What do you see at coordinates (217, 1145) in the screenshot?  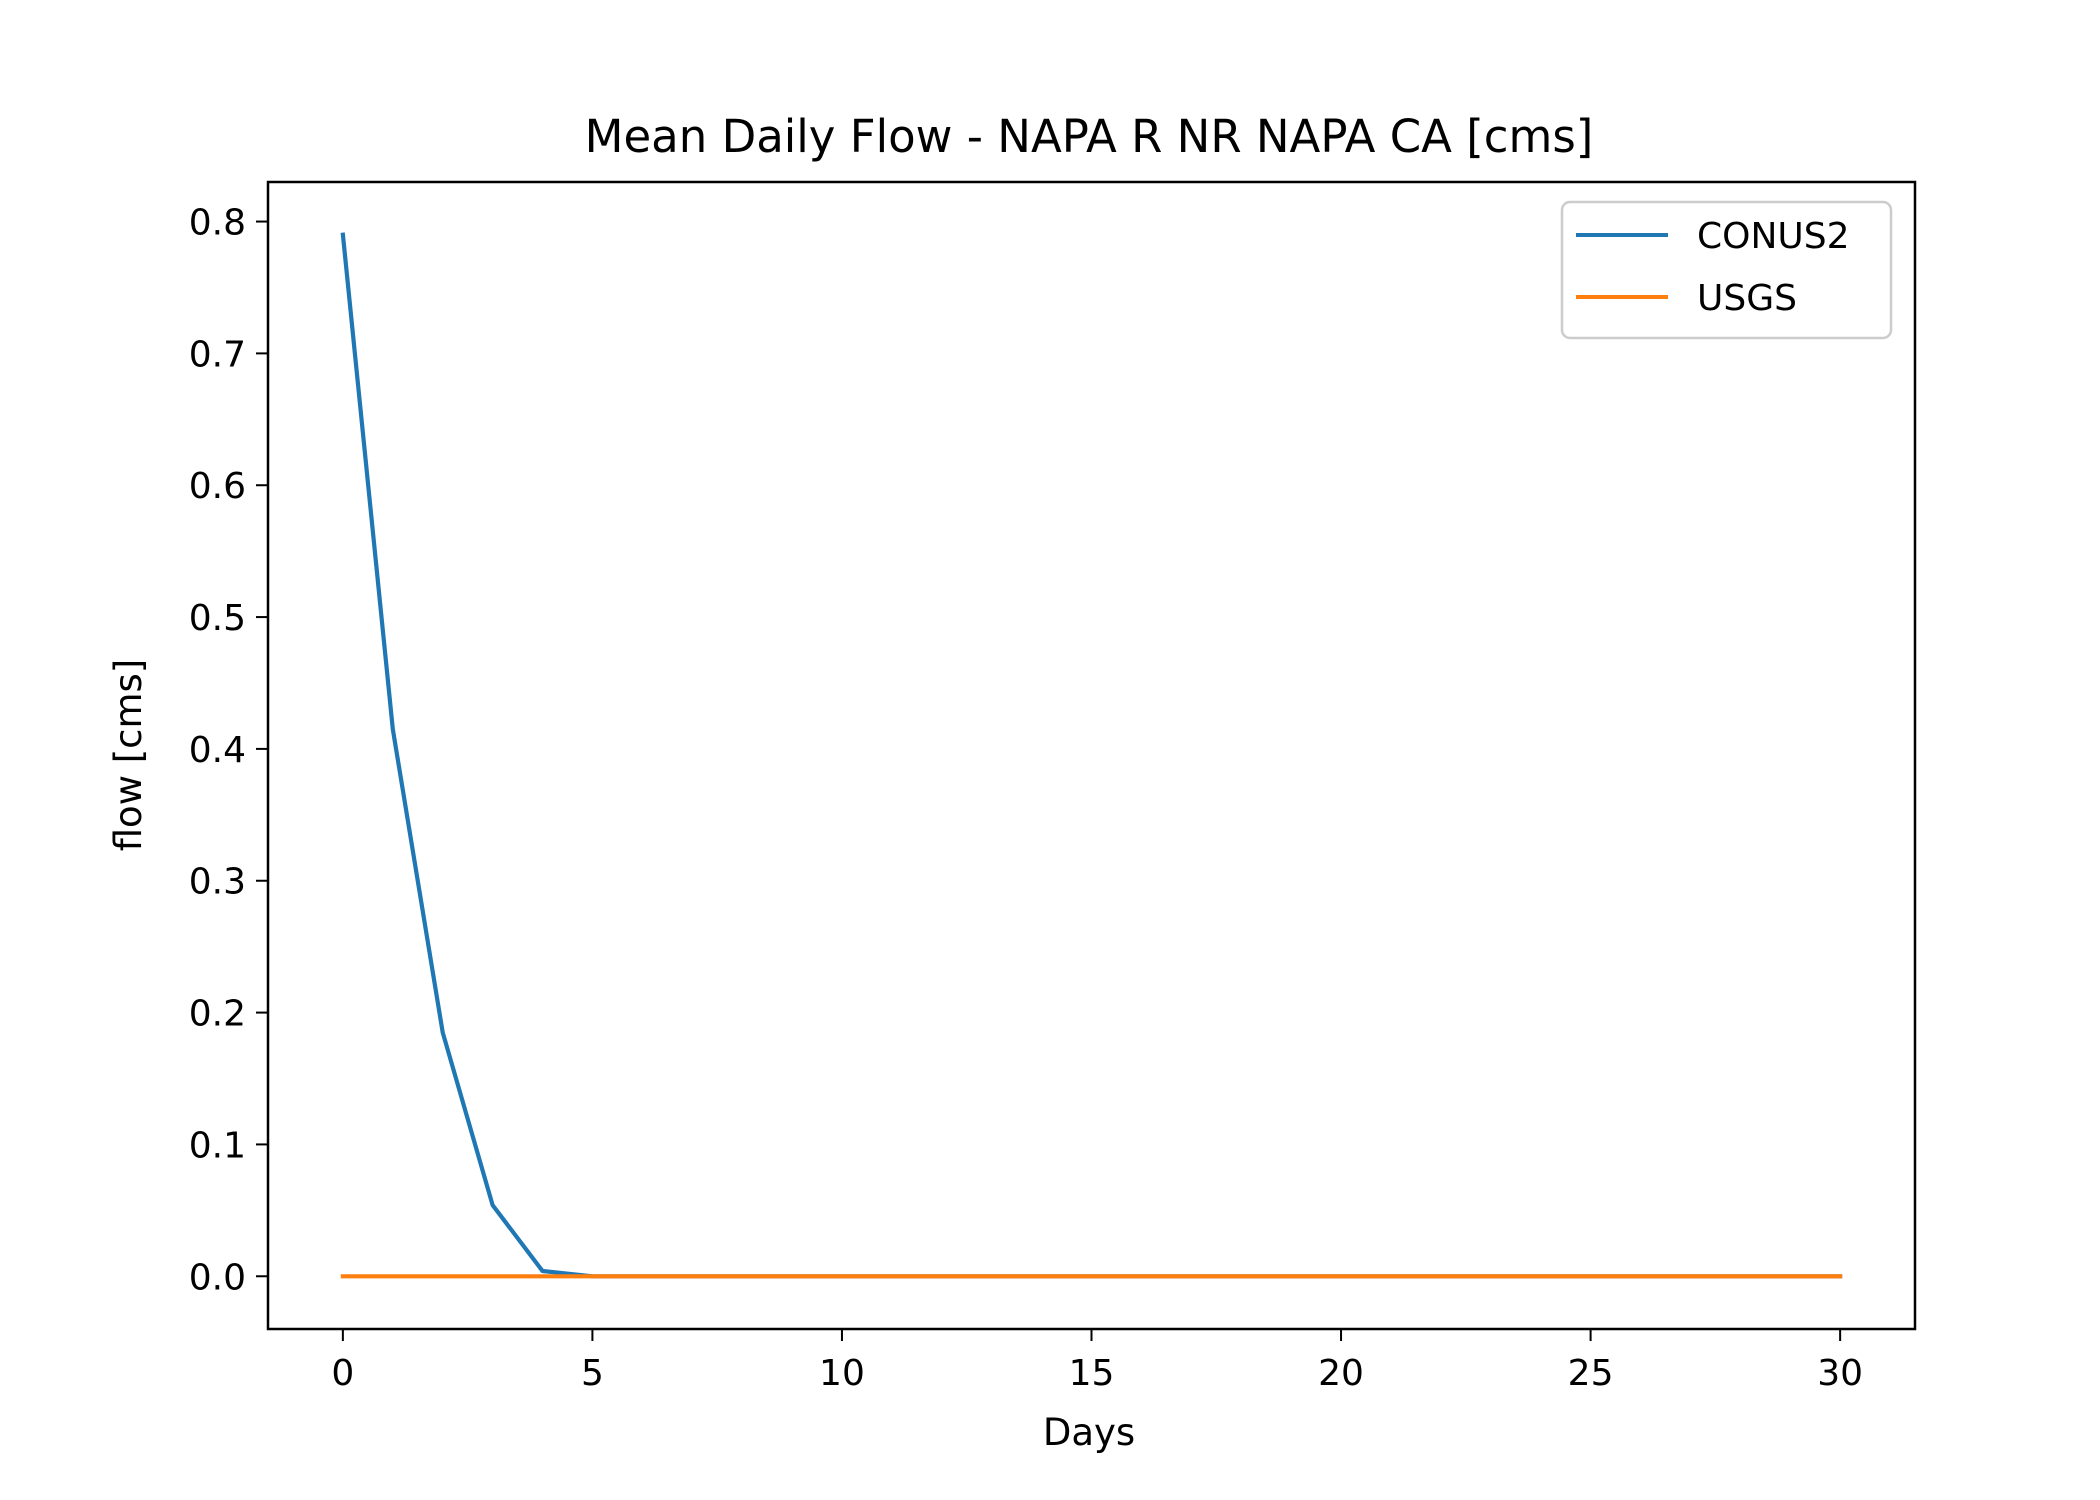 I see `y-tick-label: 0.1` at bounding box center [217, 1145].